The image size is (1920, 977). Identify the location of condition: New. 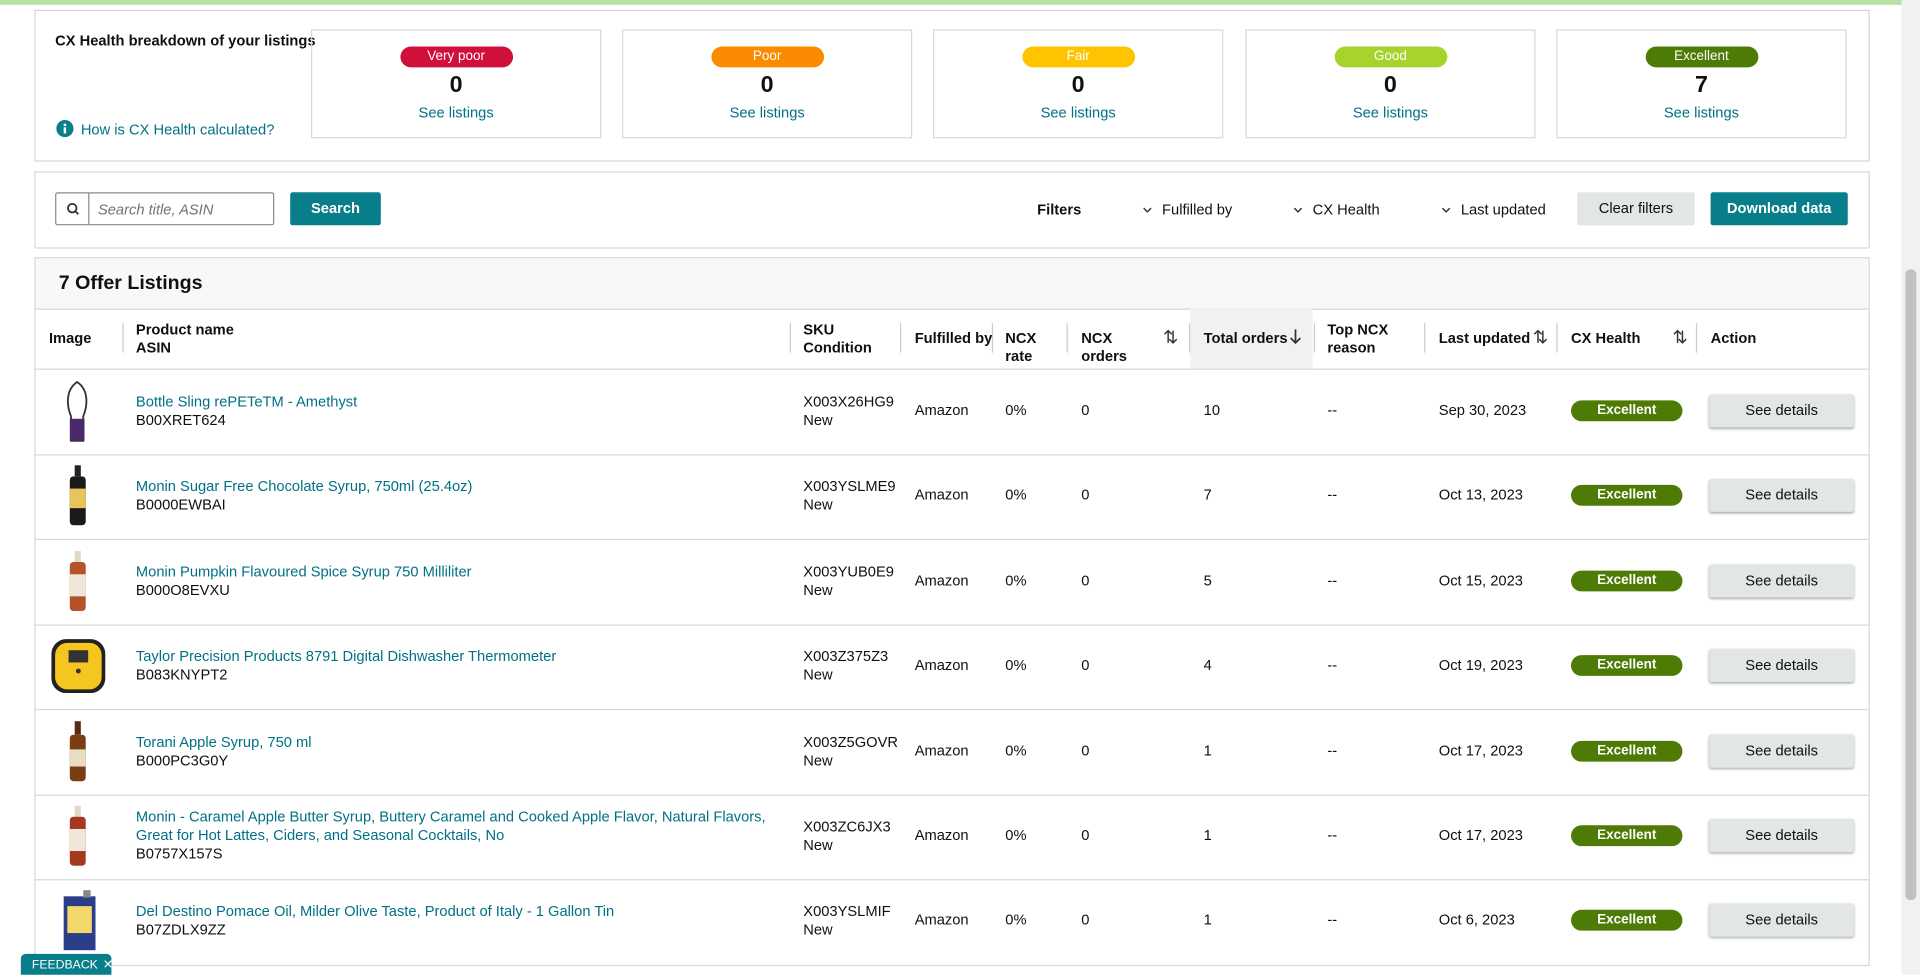
(818, 845).